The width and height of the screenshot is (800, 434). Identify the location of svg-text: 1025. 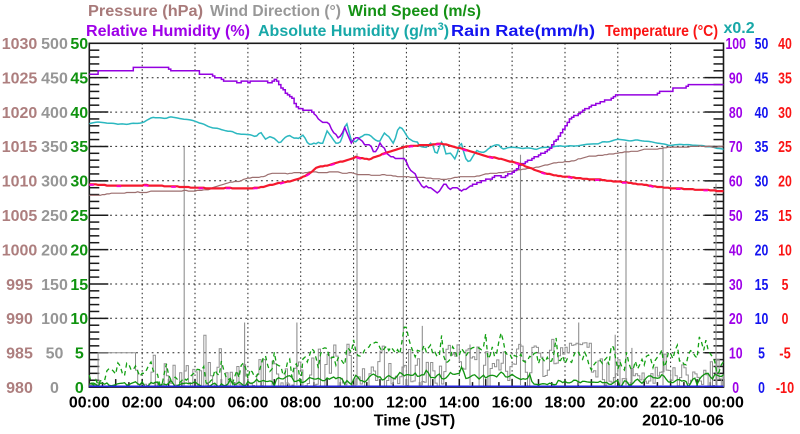
(20, 79).